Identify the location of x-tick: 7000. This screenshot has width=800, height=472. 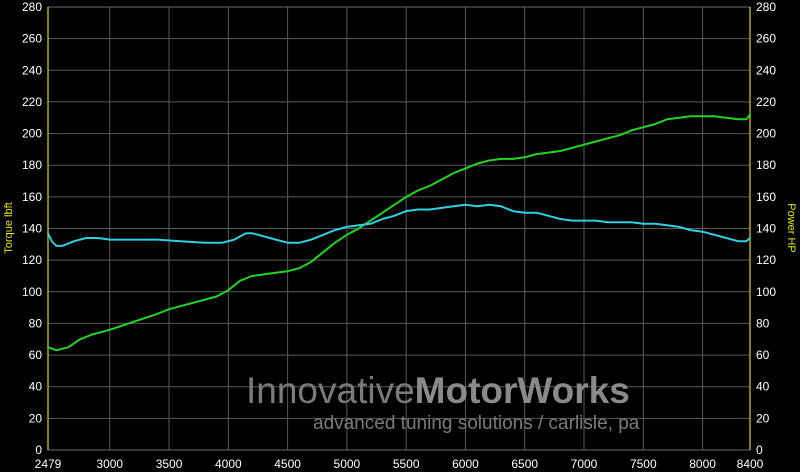
(584, 464).